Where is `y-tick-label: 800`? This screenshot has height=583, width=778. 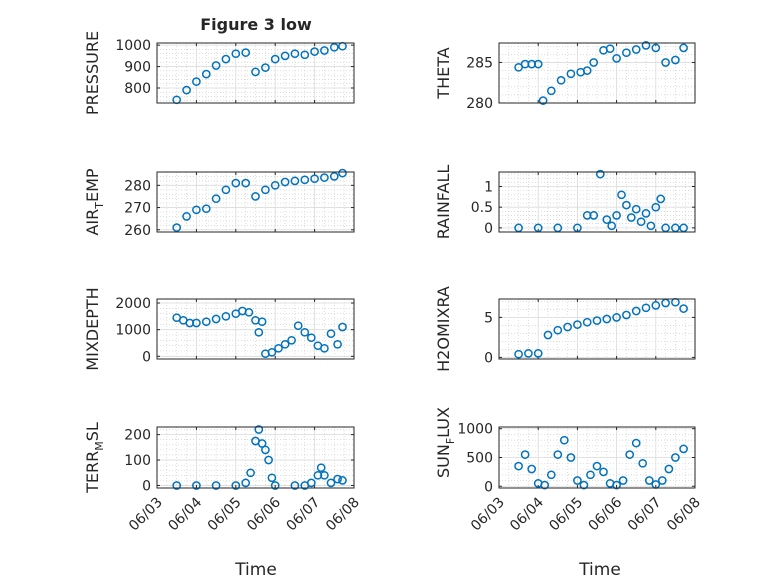 y-tick-label: 800 is located at coordinates (137, 89).